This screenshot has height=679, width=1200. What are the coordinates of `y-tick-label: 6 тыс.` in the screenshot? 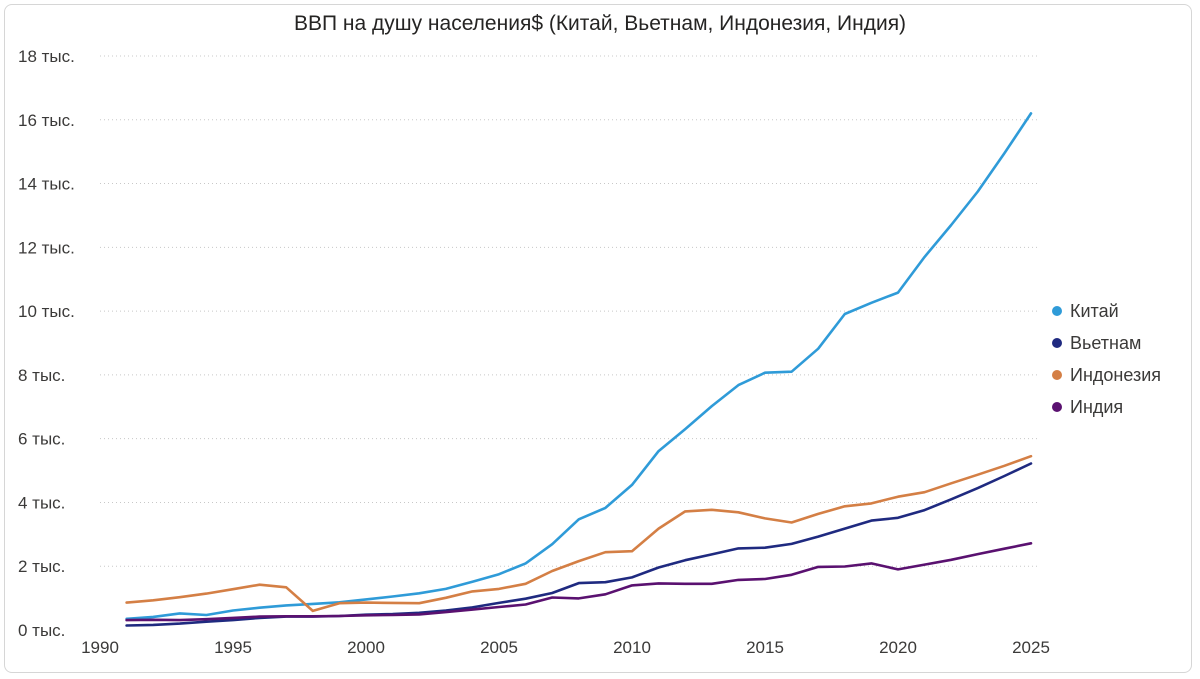 It's located at (41, 439).